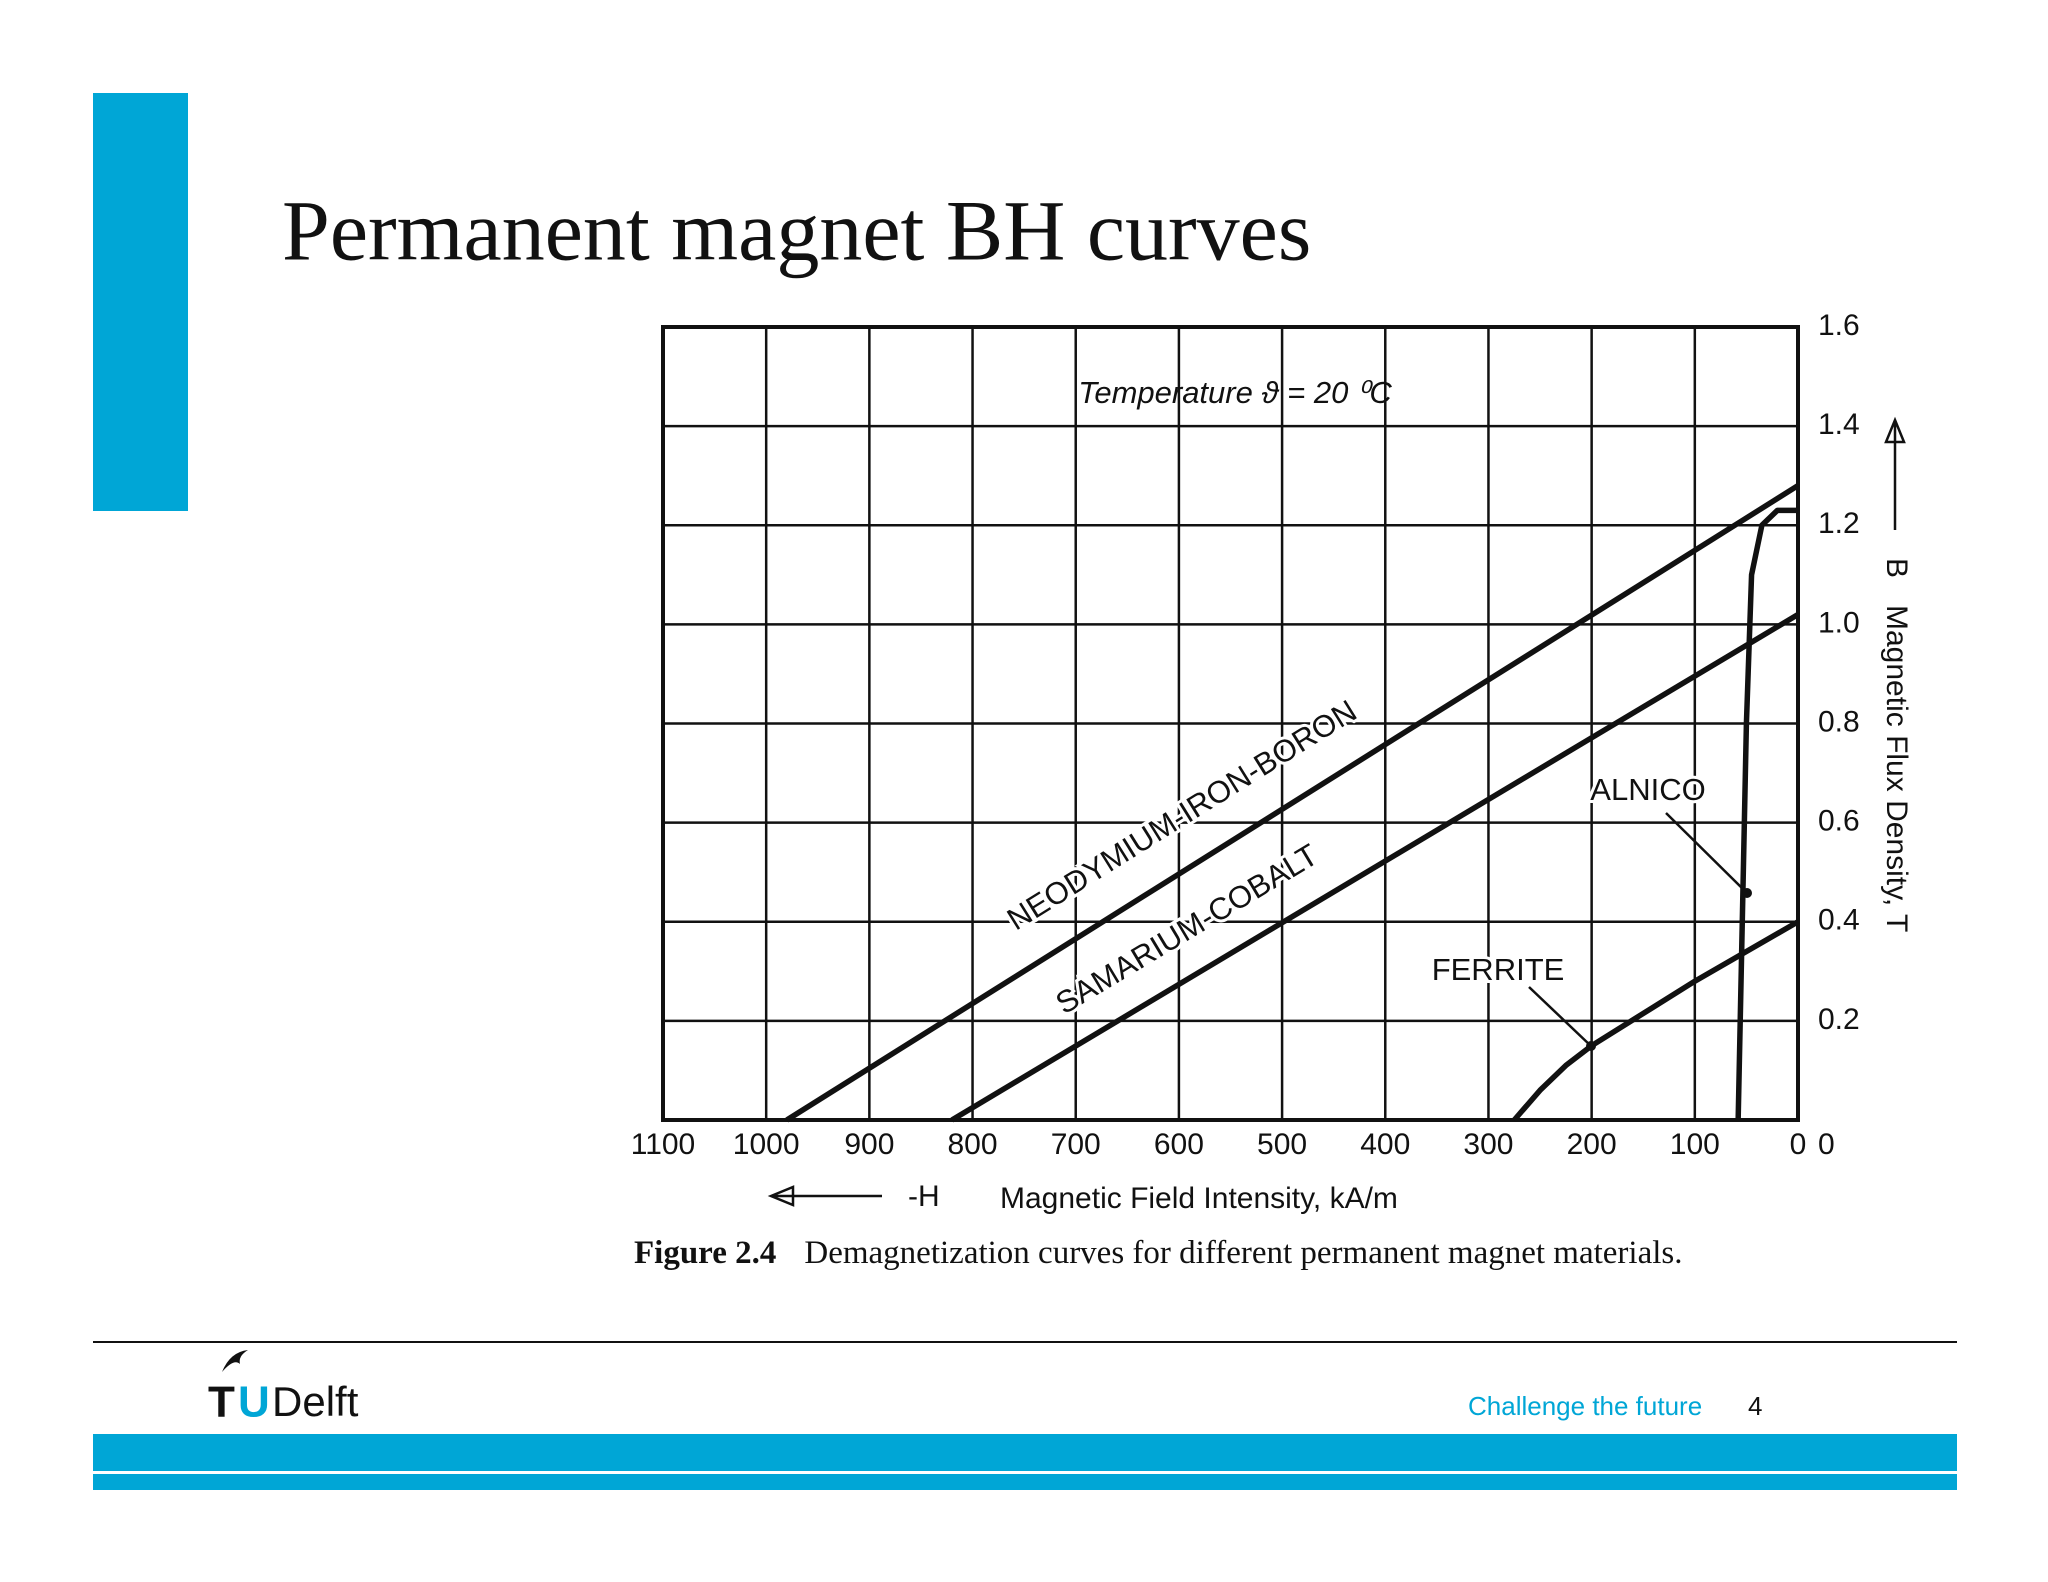 The width and height of the screenshot is (2048, 1582). Describe the element at coordinates (973, 1144) in the screenshot. I see `x-tick-label: 800` at that location.